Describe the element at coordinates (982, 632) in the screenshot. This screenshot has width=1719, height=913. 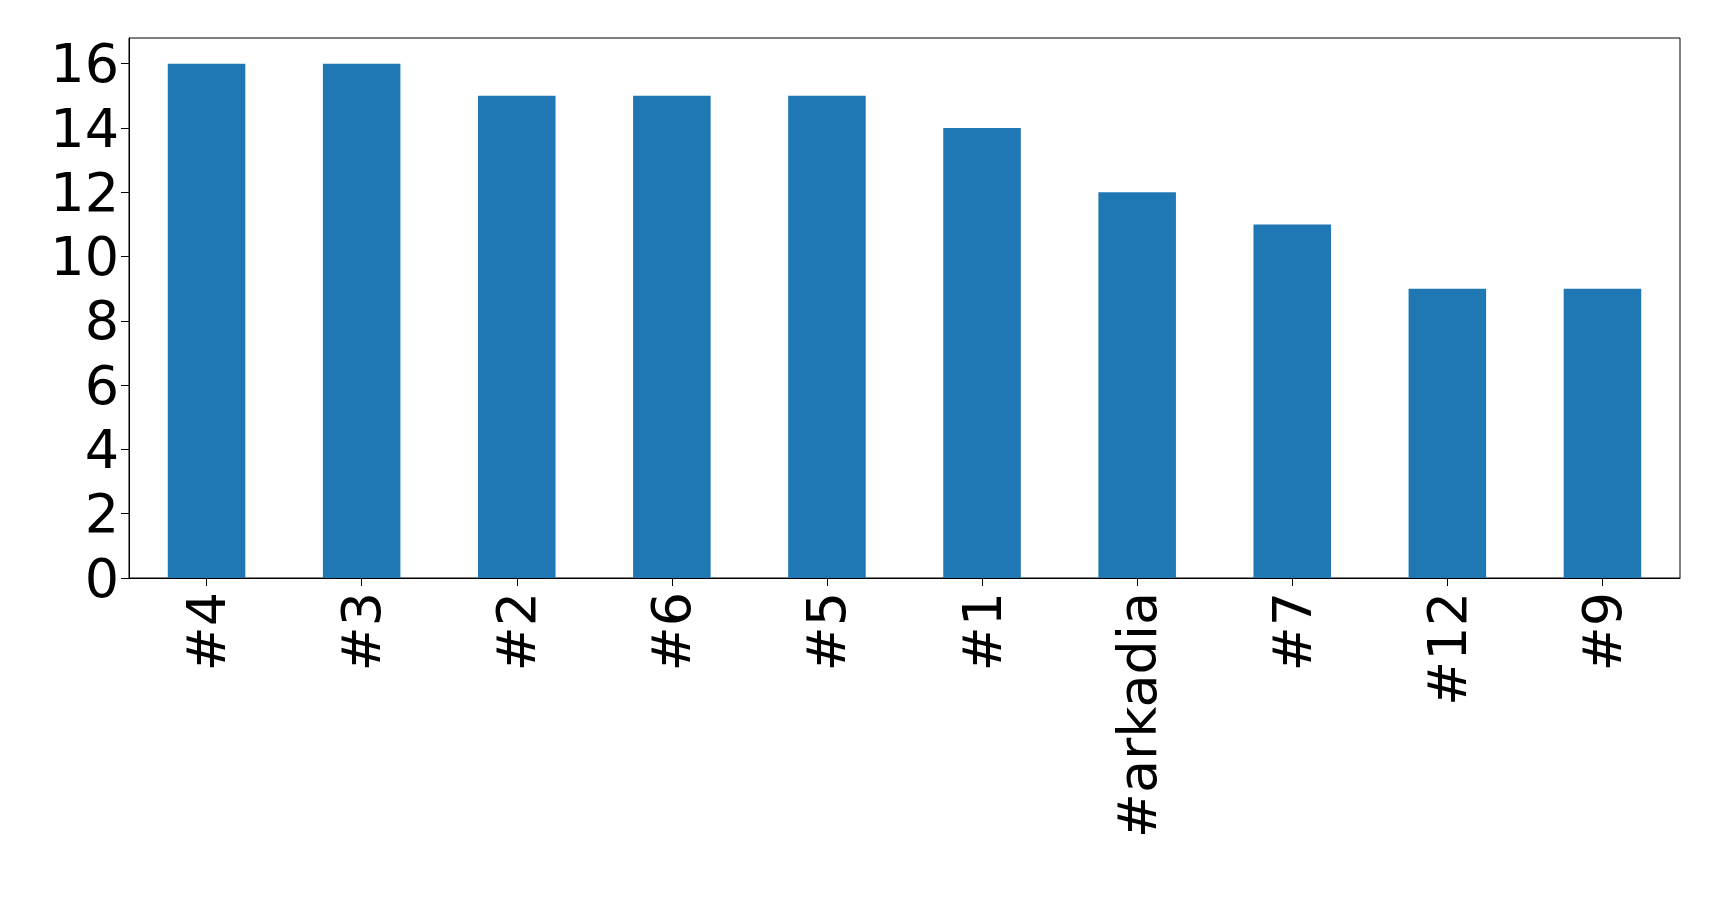
I see `x-tick-label: #1` at that location.